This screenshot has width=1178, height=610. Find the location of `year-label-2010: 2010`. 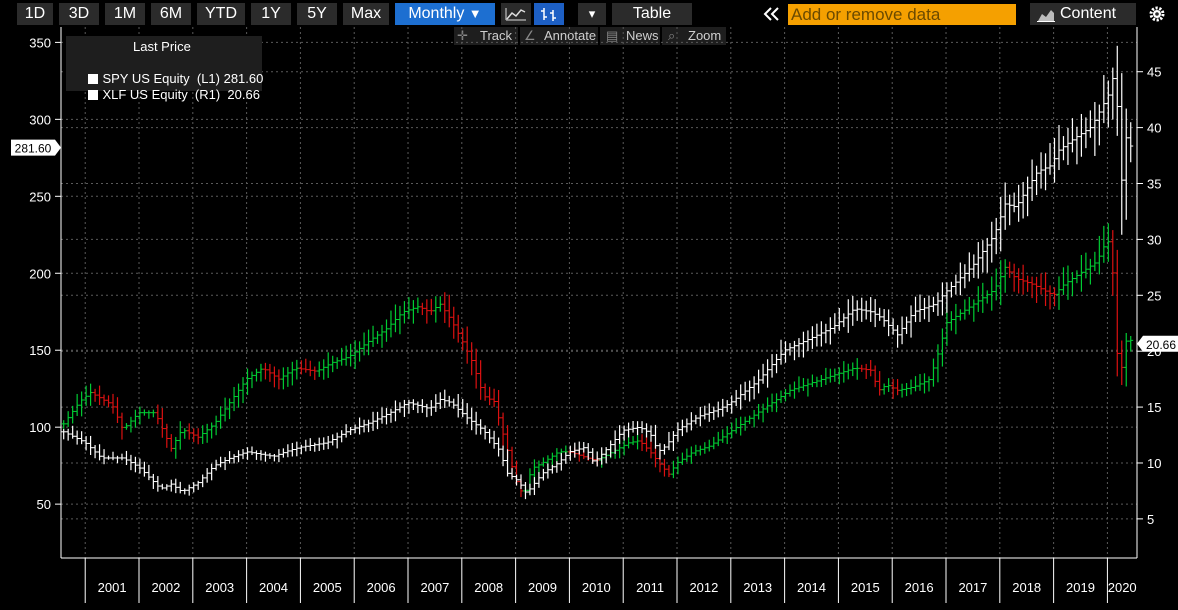

year-label-2010: 2010 is located at coordinates (596, 587).